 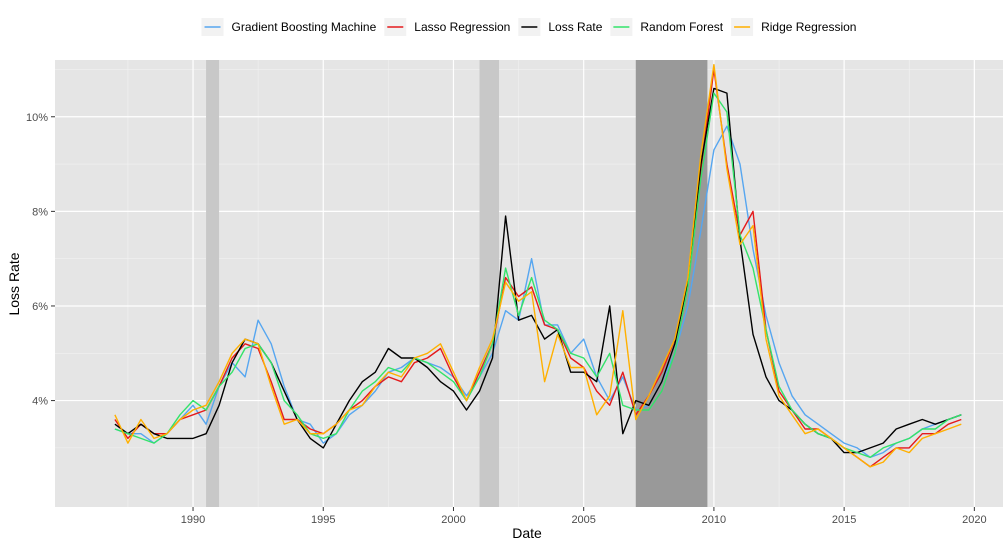 I want to click on legend-item-ridge-regression: Ridge Regression, so click(x=793, y=27).